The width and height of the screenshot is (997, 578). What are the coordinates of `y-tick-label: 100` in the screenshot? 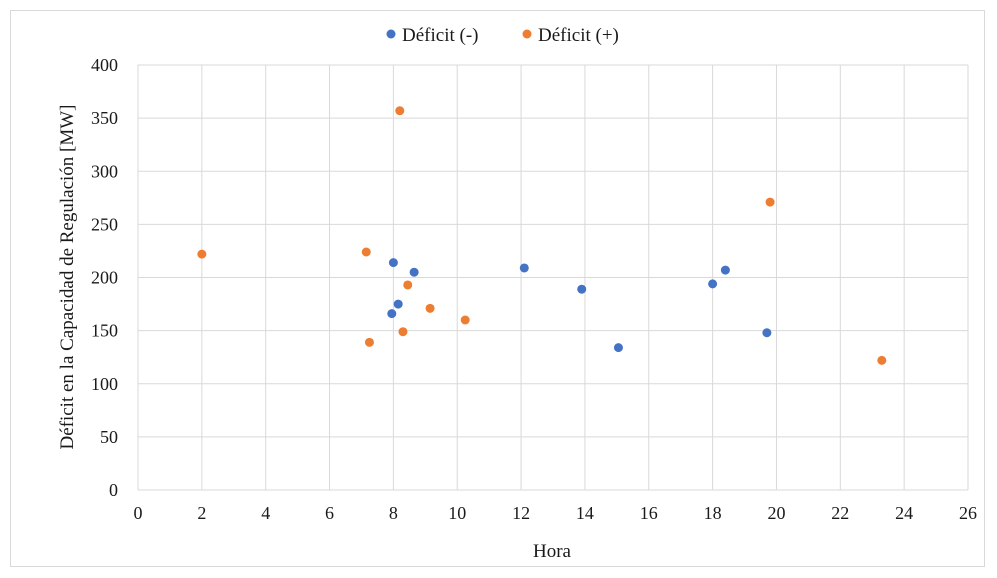 It's located at (104, 384).